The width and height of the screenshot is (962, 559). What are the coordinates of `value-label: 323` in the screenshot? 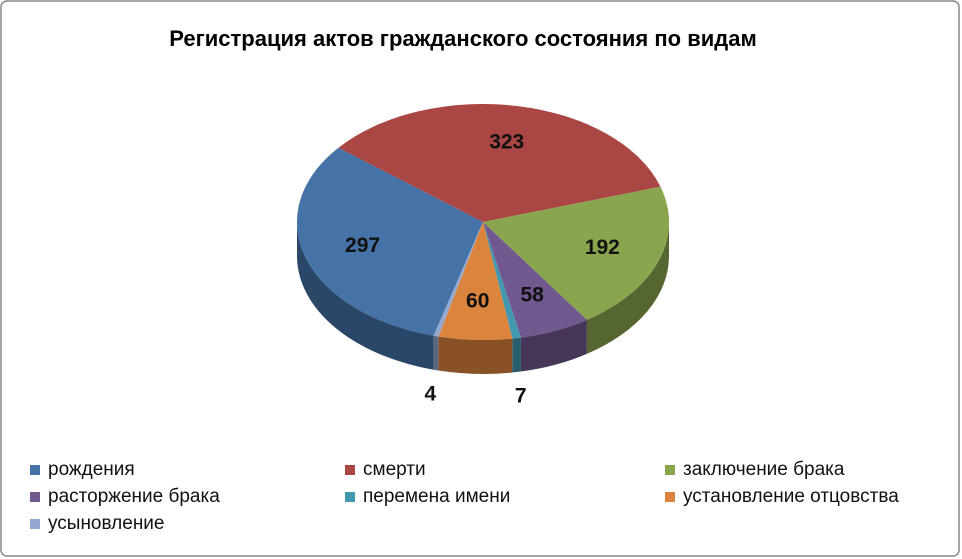 It's located at (506, 142).